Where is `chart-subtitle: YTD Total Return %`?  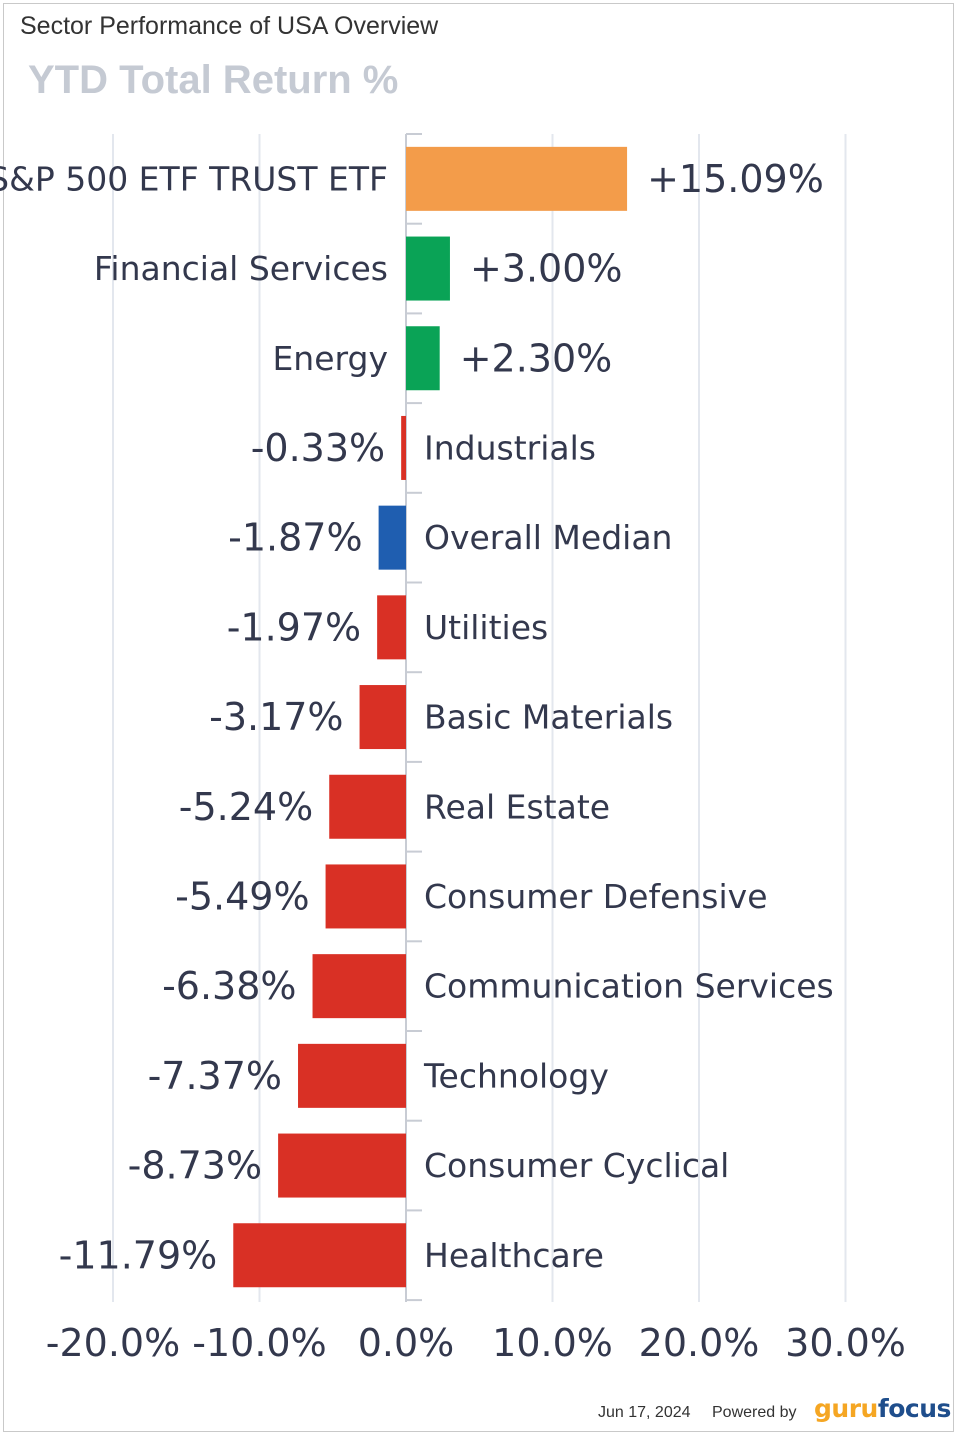
chart-subtitle: YTD Total Return % is located at coordinates (213, 80).